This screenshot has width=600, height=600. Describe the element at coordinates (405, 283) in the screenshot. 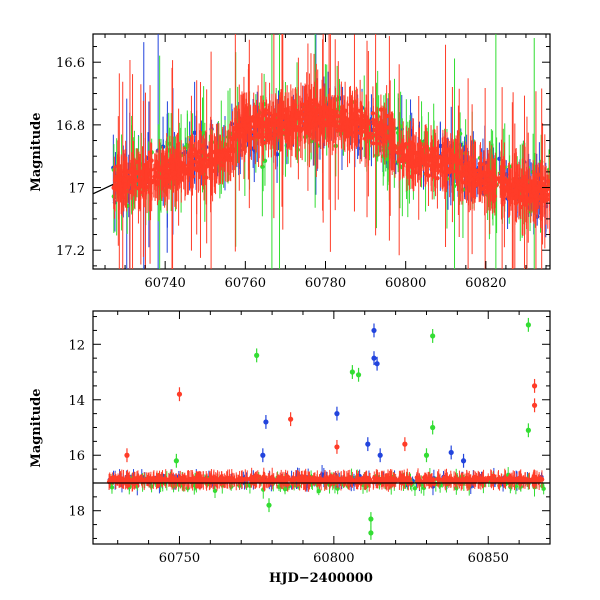

I see `x-tick-label: 60800` at that location.